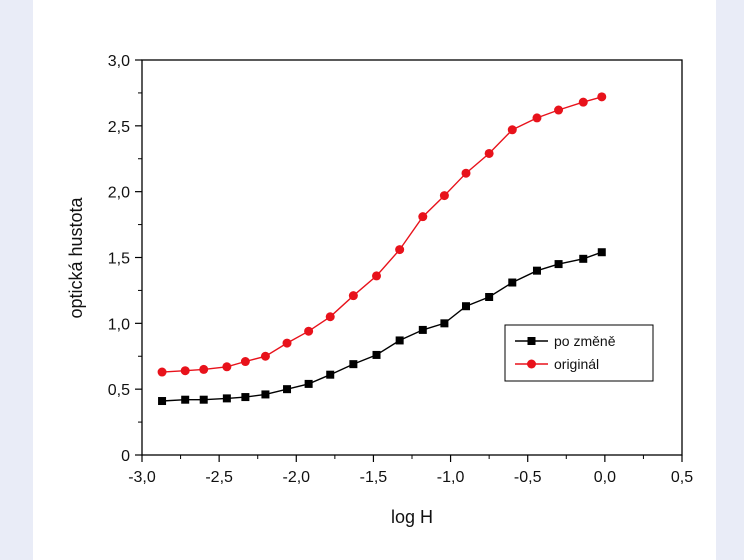 The image size is (744, 560). I want to click on legend-entry: po změně, so click(565, 341).